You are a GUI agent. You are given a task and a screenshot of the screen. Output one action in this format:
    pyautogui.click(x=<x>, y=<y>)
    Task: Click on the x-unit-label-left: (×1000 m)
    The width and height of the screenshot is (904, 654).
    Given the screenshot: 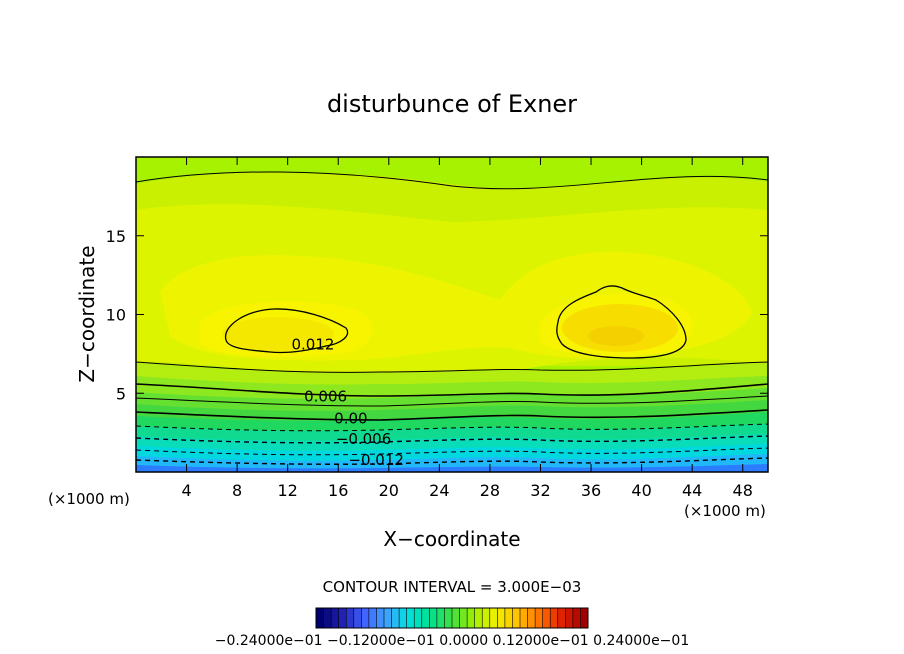 What is the action you would take?
    pyautogui.click(x=89, y=499)
    